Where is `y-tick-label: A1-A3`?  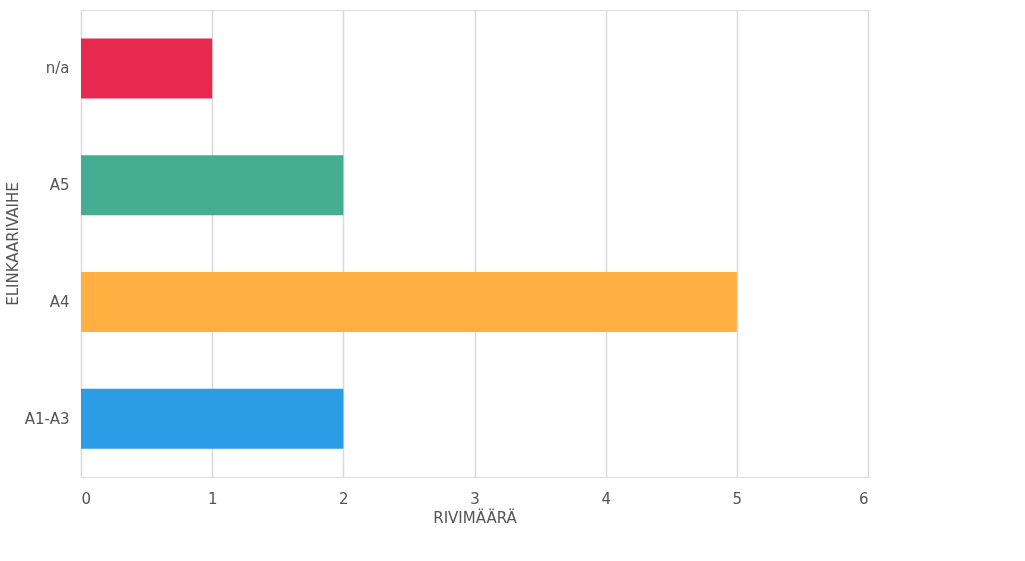 y-tick-label: A1-A3 is located at coordinates (47, 418).